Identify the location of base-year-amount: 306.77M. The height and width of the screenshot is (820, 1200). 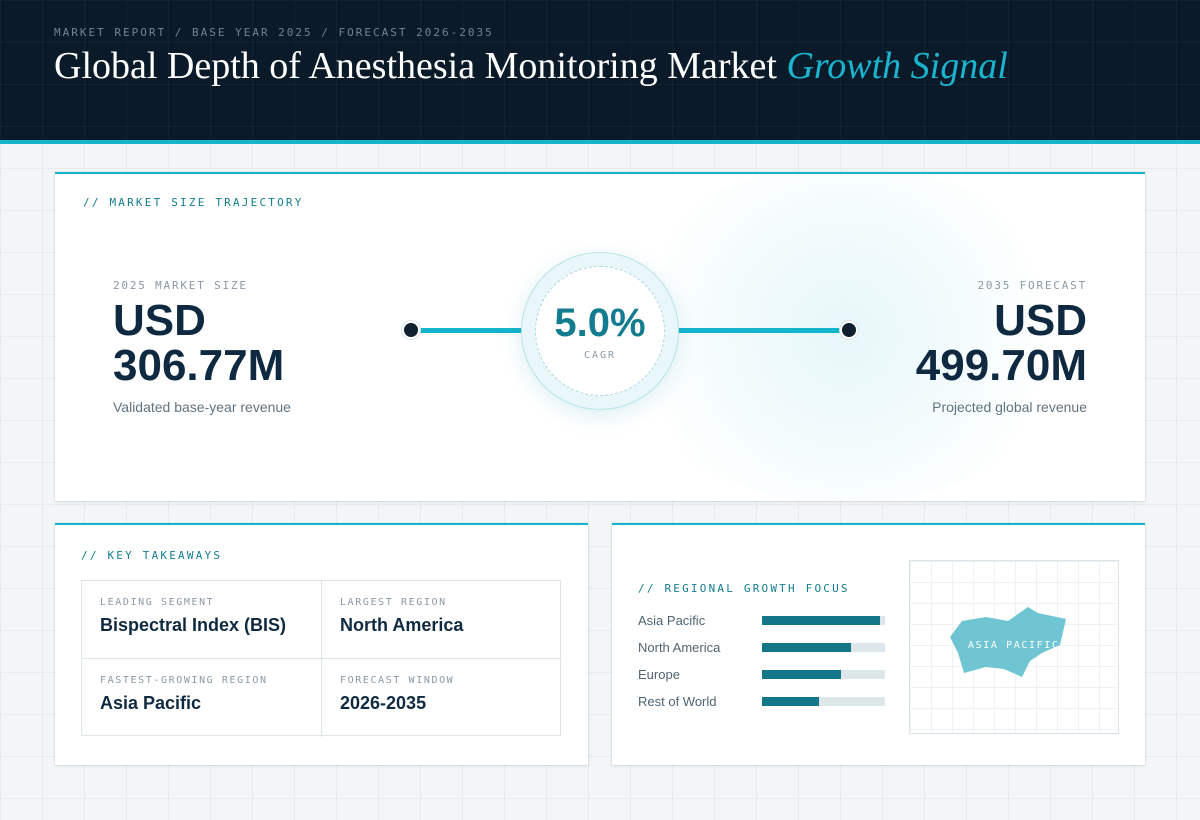
(199, 365).